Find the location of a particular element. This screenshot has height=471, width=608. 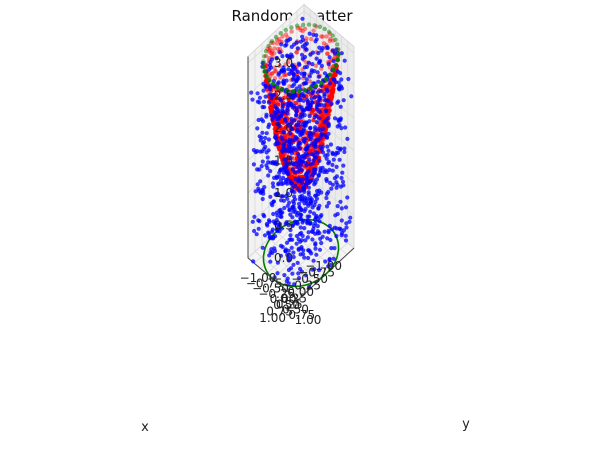

x-axis-label: x is located at coordinates (145, 427).